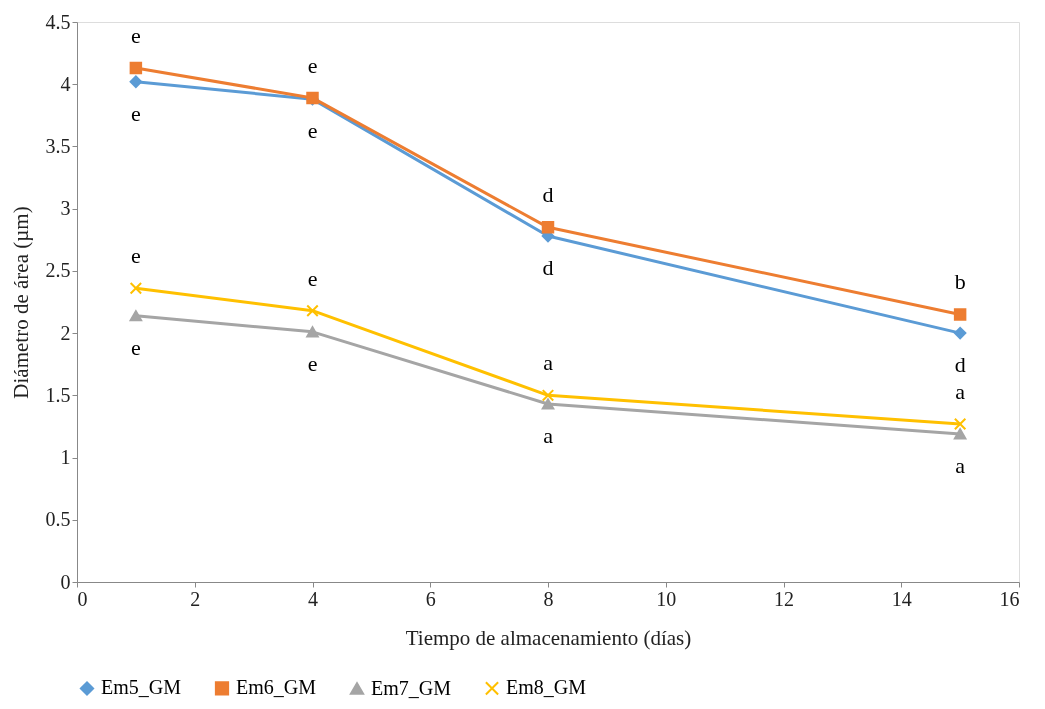  What do you see at coordinates (65, 581) in the screenshot?
I see `y-tick-label: 0` at bounding box center [65, 581].